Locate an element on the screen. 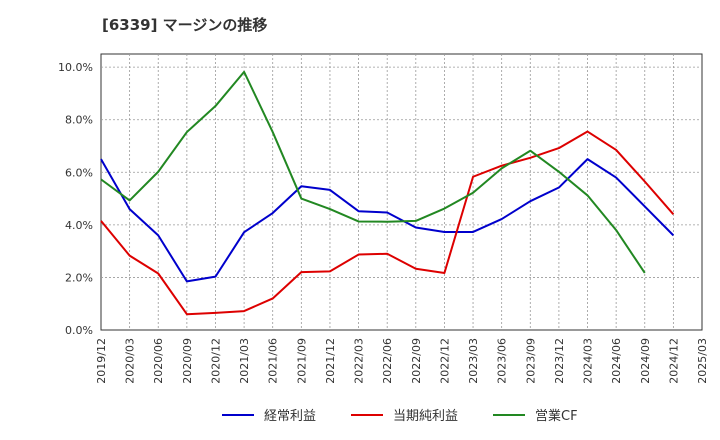 The width and height of the screenshot is (720, 440). x-tick-label: 2021/09 is located at coordinates (301, 361).